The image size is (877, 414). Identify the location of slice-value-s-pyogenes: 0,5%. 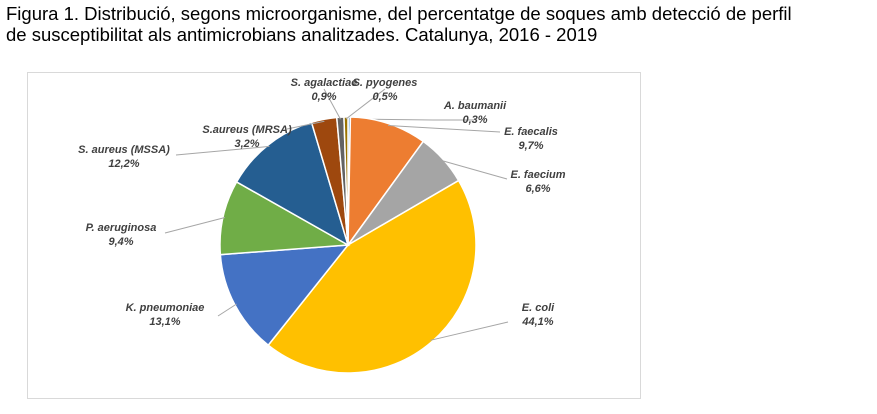
(384, 97).